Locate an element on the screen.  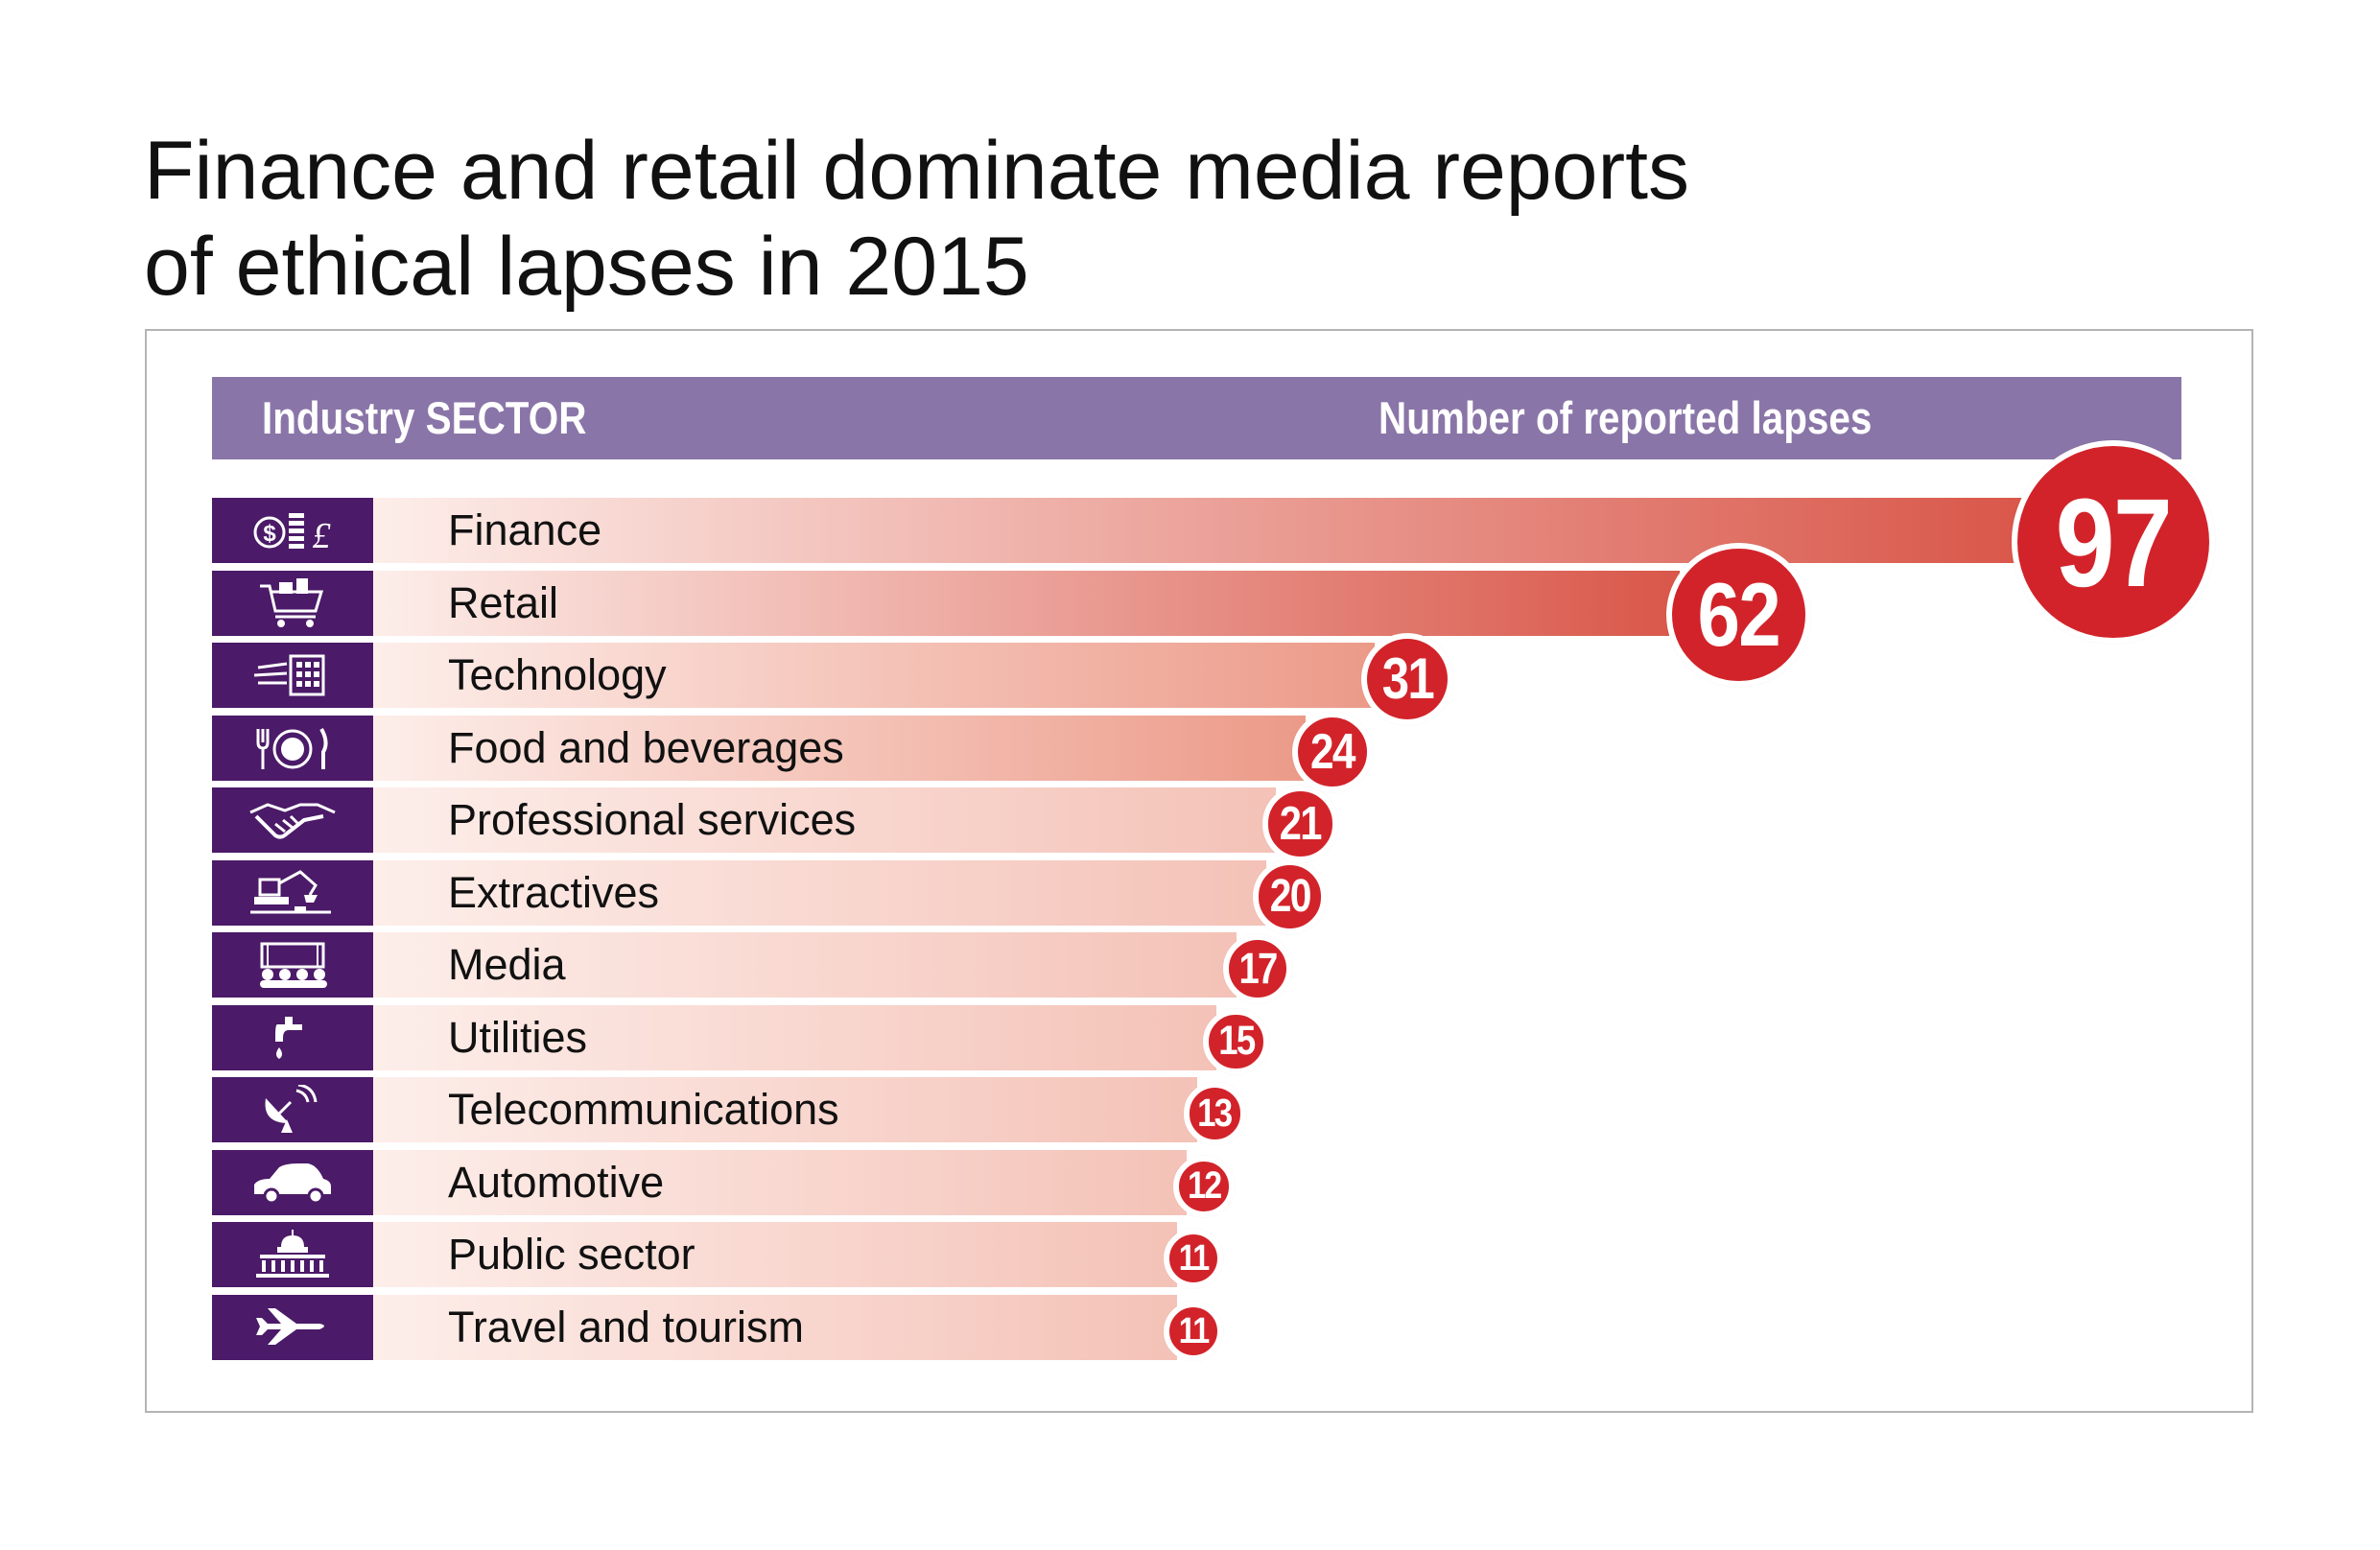
cutlery-icon is located at coordinates (292, 748).